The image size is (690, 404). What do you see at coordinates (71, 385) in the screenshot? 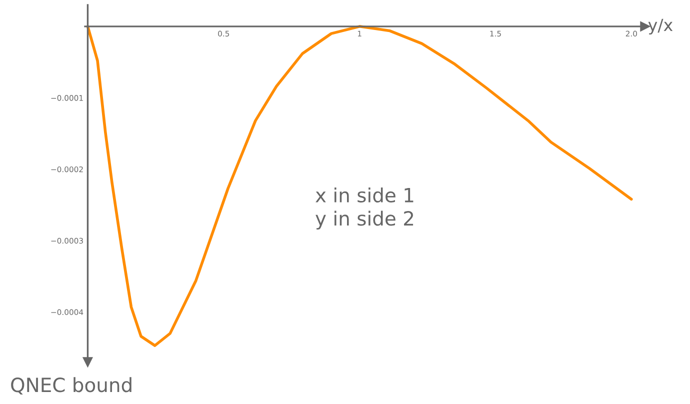
I see `y-axis-title: QNEC bound` at bounding box center [71, 385].